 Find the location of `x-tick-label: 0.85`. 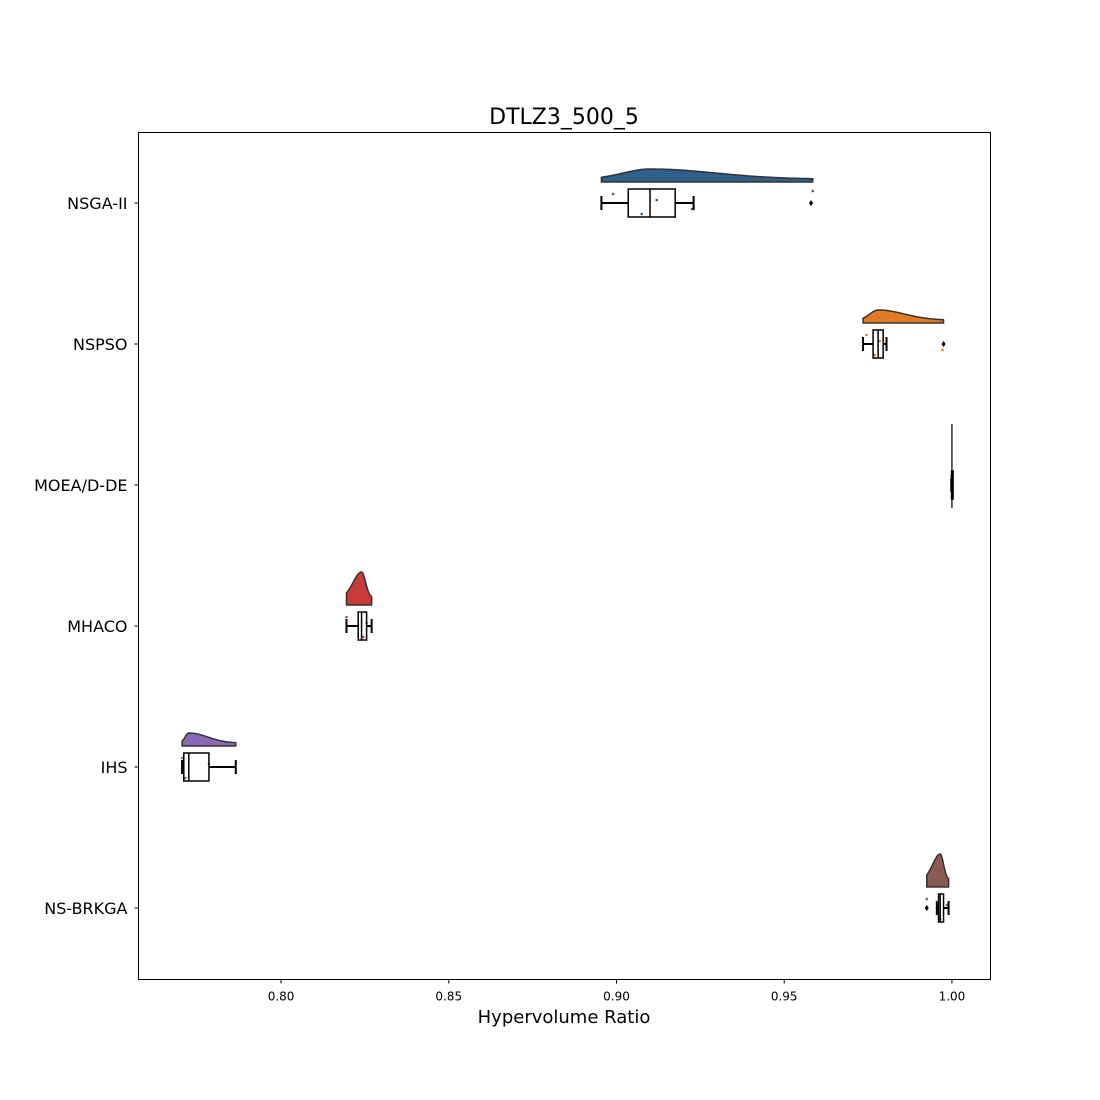

x-tick-label: 0.85 is located at coordinates (448, 997).